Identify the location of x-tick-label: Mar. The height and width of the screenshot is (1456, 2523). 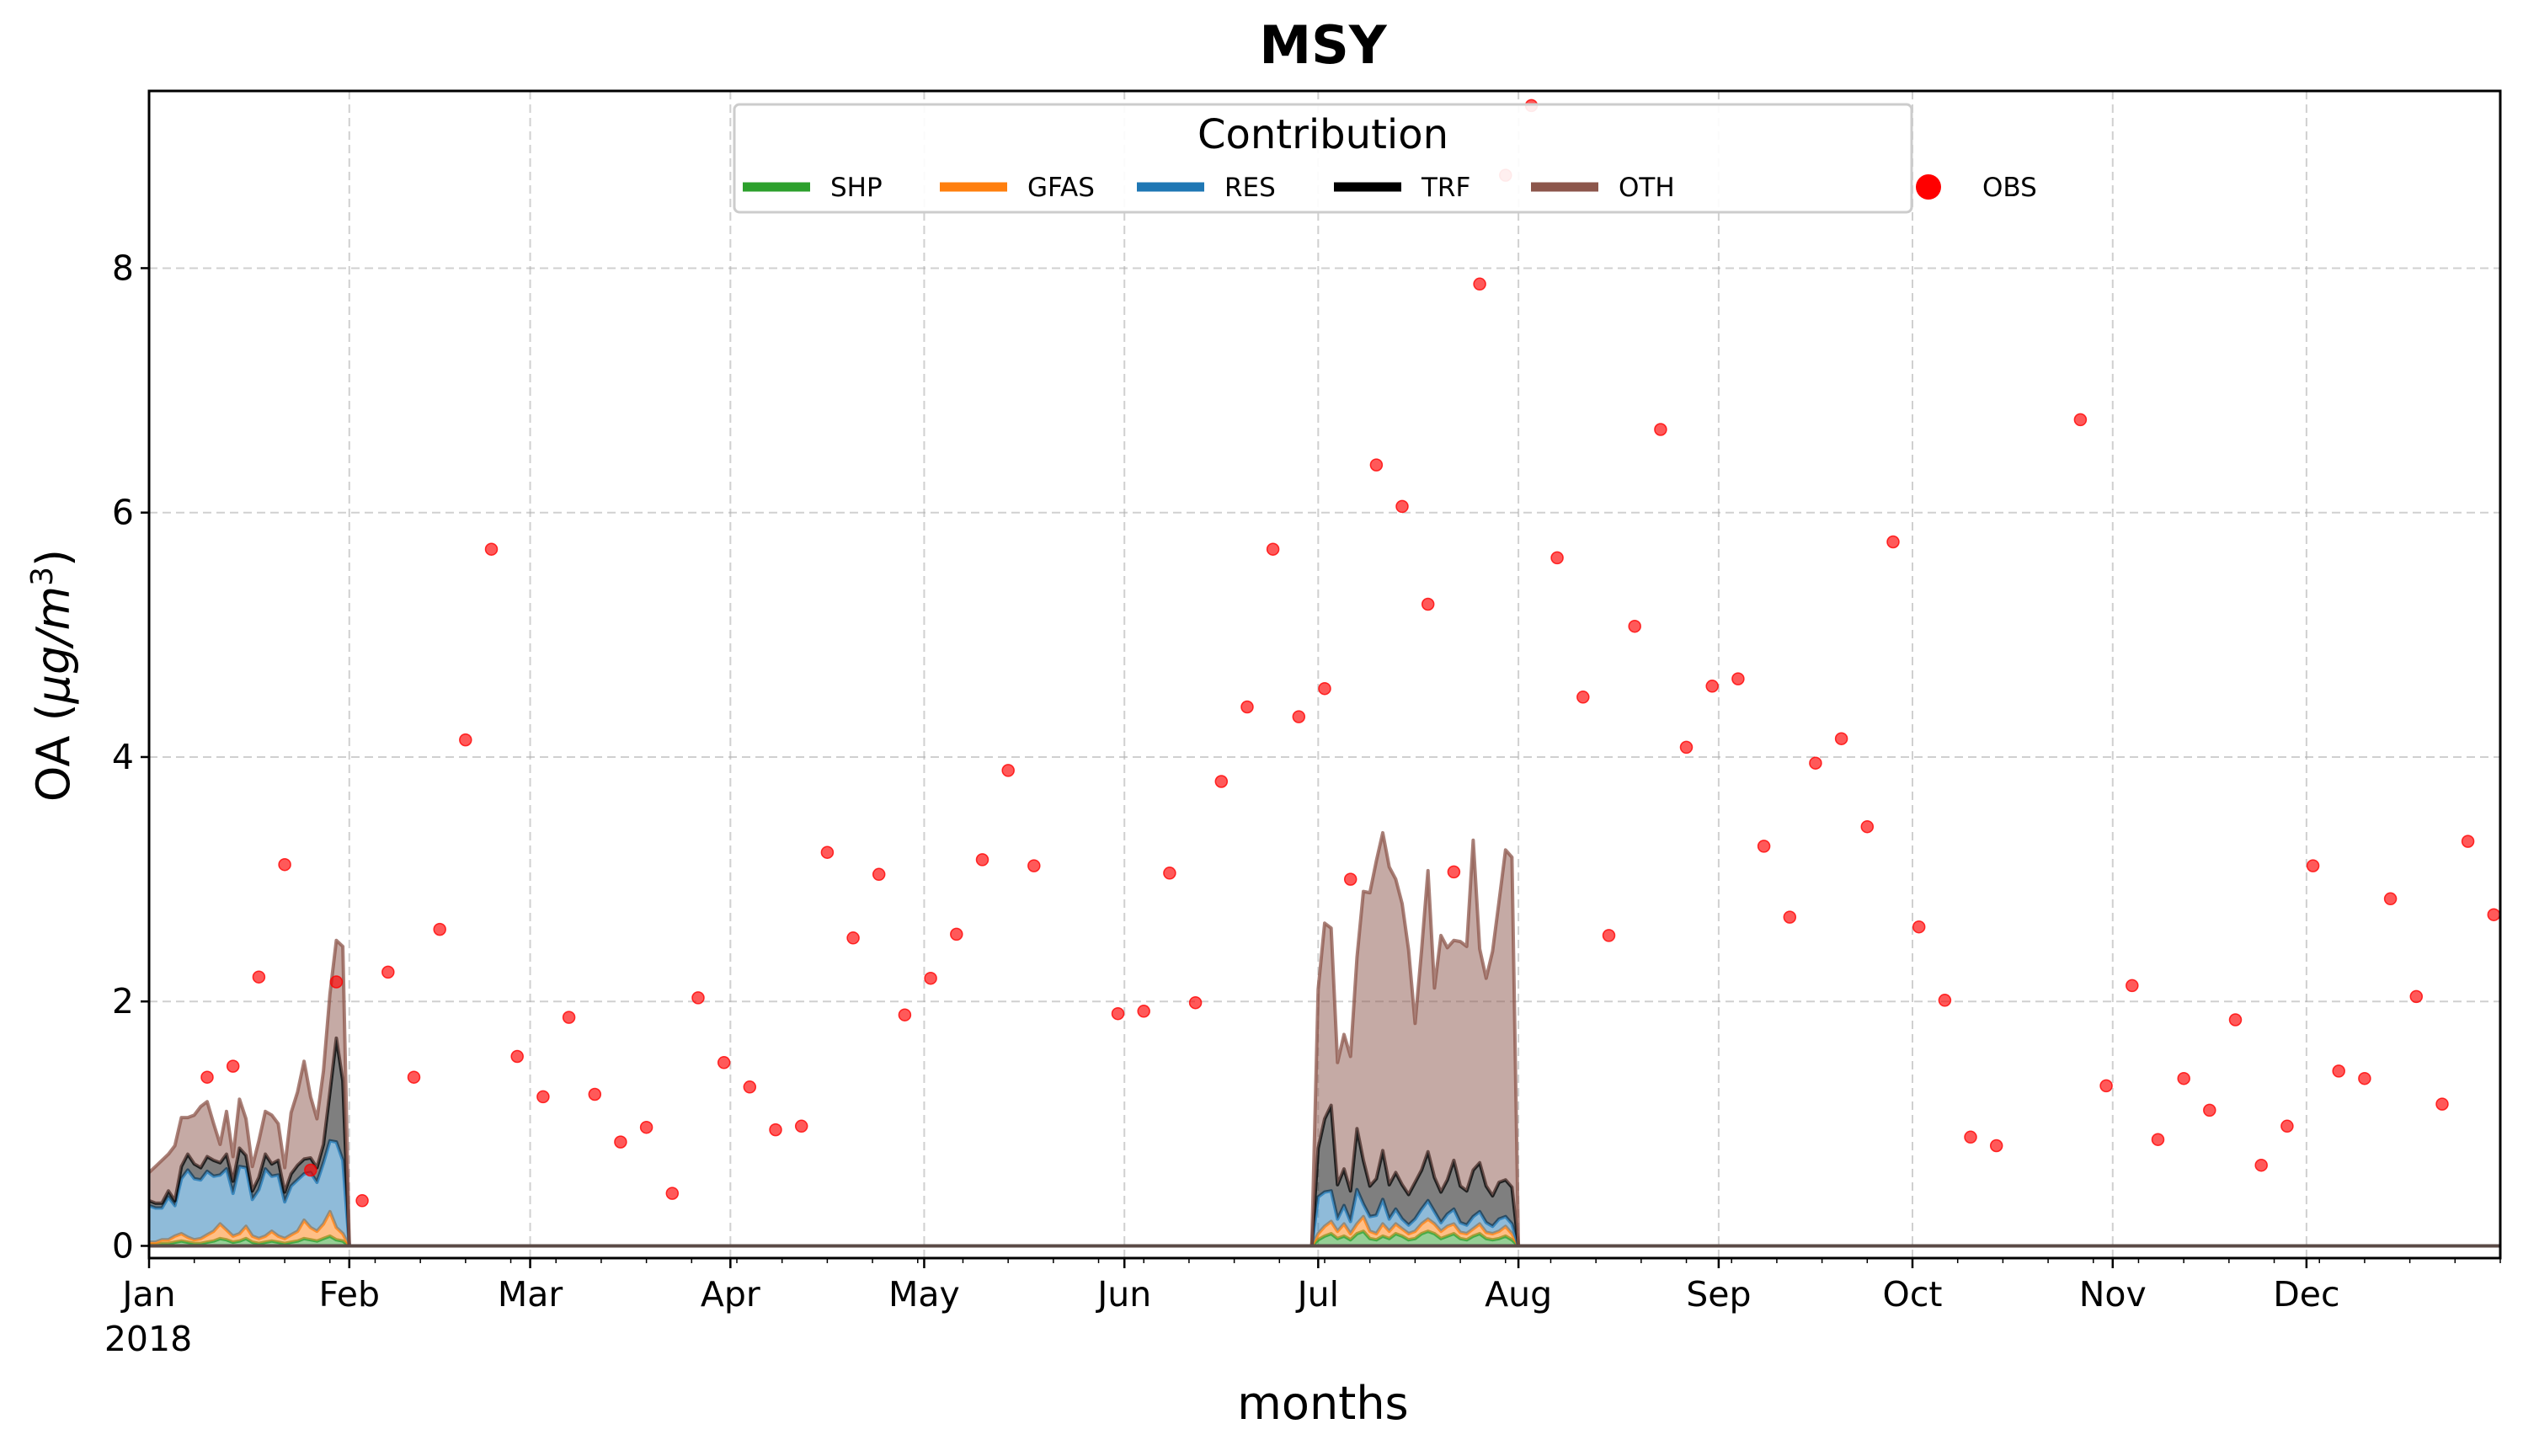
(530, 1294).